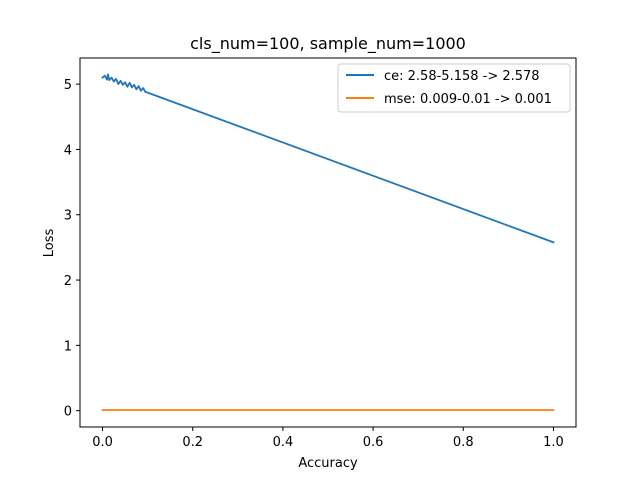 This screenshot has width=640, height=480. I want to click on y-tick-label: 4, so click(68, 150).